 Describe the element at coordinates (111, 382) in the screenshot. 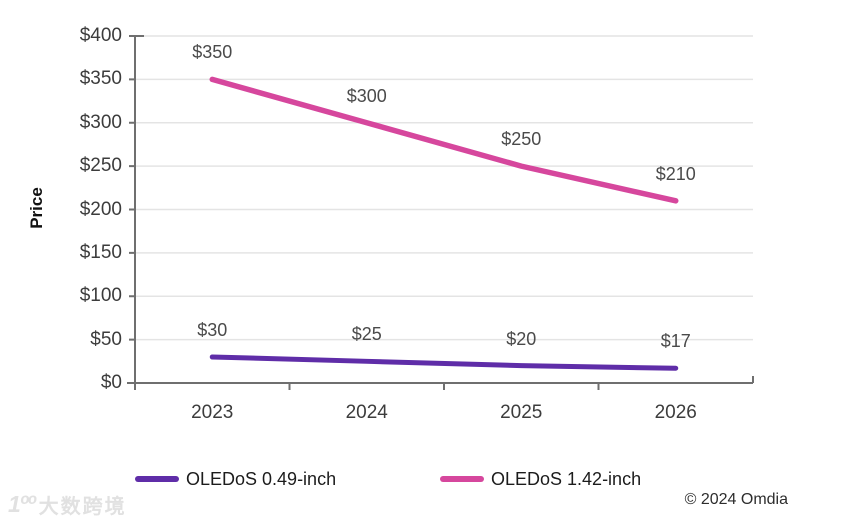

I see `y-tick-label: $0` at that location.